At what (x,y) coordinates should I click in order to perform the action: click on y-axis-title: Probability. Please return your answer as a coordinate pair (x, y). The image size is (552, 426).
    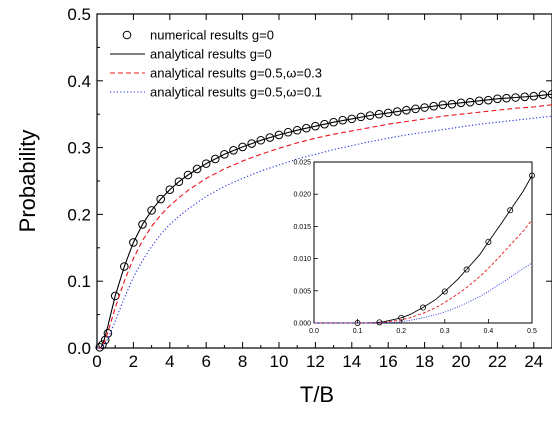
    Looking at the image, I should click on (27, 181).